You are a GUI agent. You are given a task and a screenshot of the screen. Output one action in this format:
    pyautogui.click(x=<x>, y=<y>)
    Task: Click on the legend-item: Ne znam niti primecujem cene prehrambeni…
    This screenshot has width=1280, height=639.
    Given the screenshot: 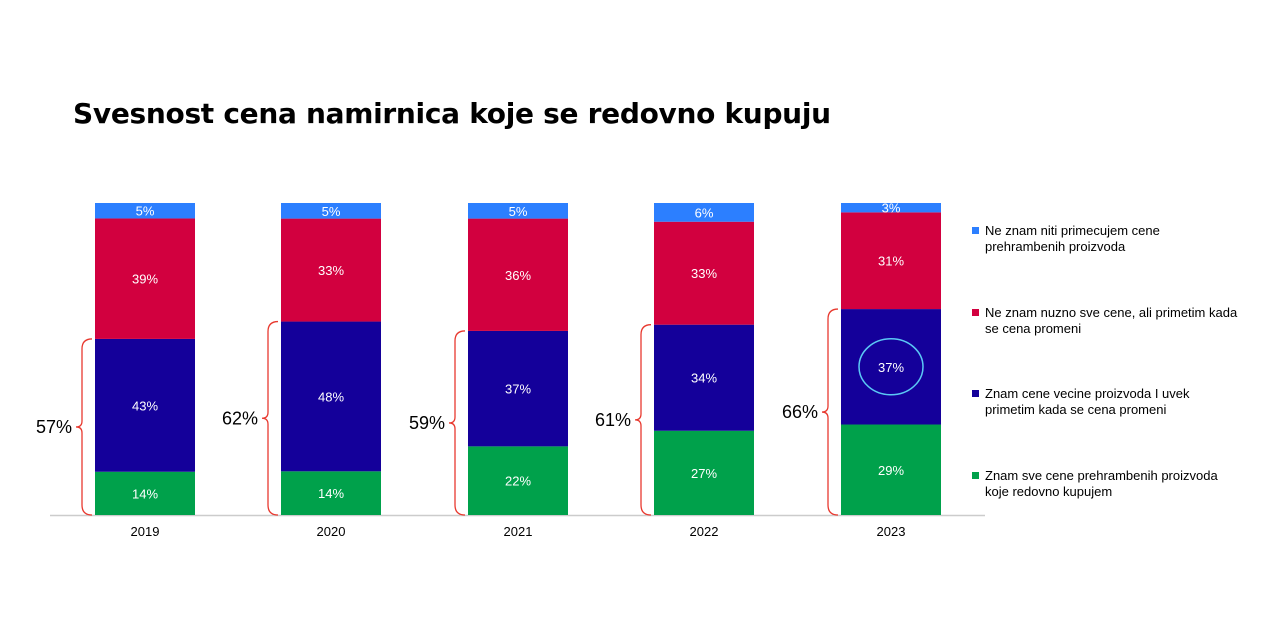 What is the action you would take?
    pyautogui.click(x=1107, y=239)
    